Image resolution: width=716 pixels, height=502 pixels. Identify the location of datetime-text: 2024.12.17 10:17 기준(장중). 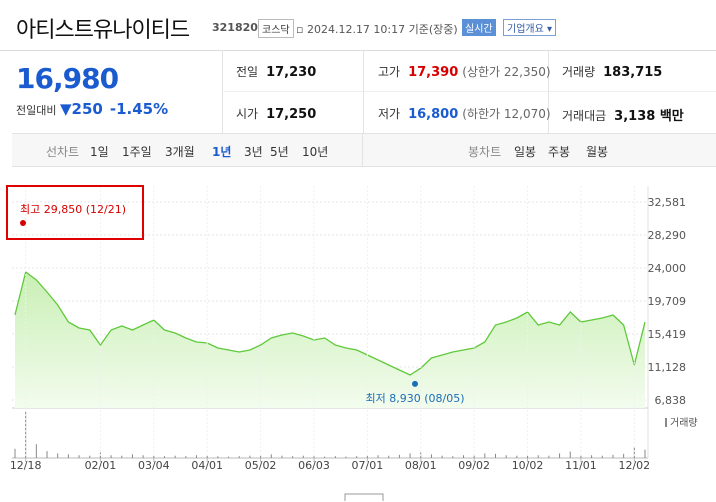
(382, 29).